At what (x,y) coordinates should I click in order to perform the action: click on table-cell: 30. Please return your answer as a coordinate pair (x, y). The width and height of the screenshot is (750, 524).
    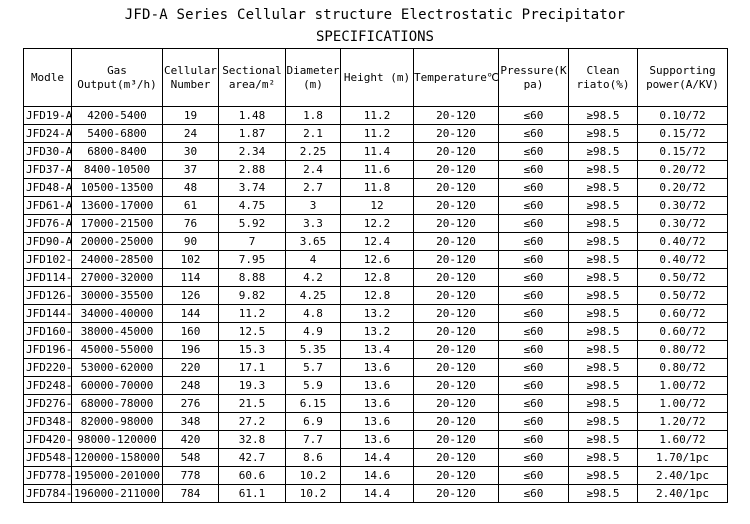
    Looking at the image, I should click on (190, 151).